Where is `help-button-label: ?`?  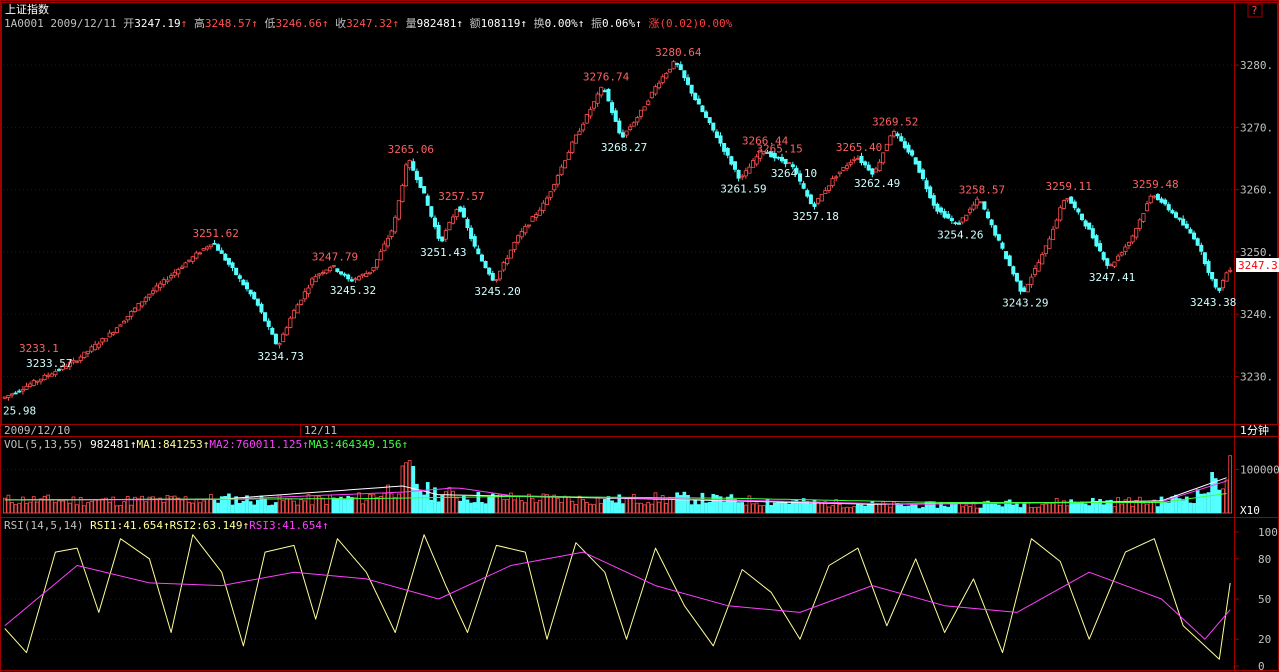
help-button-label: ? is located at coordinates (1254, 10).